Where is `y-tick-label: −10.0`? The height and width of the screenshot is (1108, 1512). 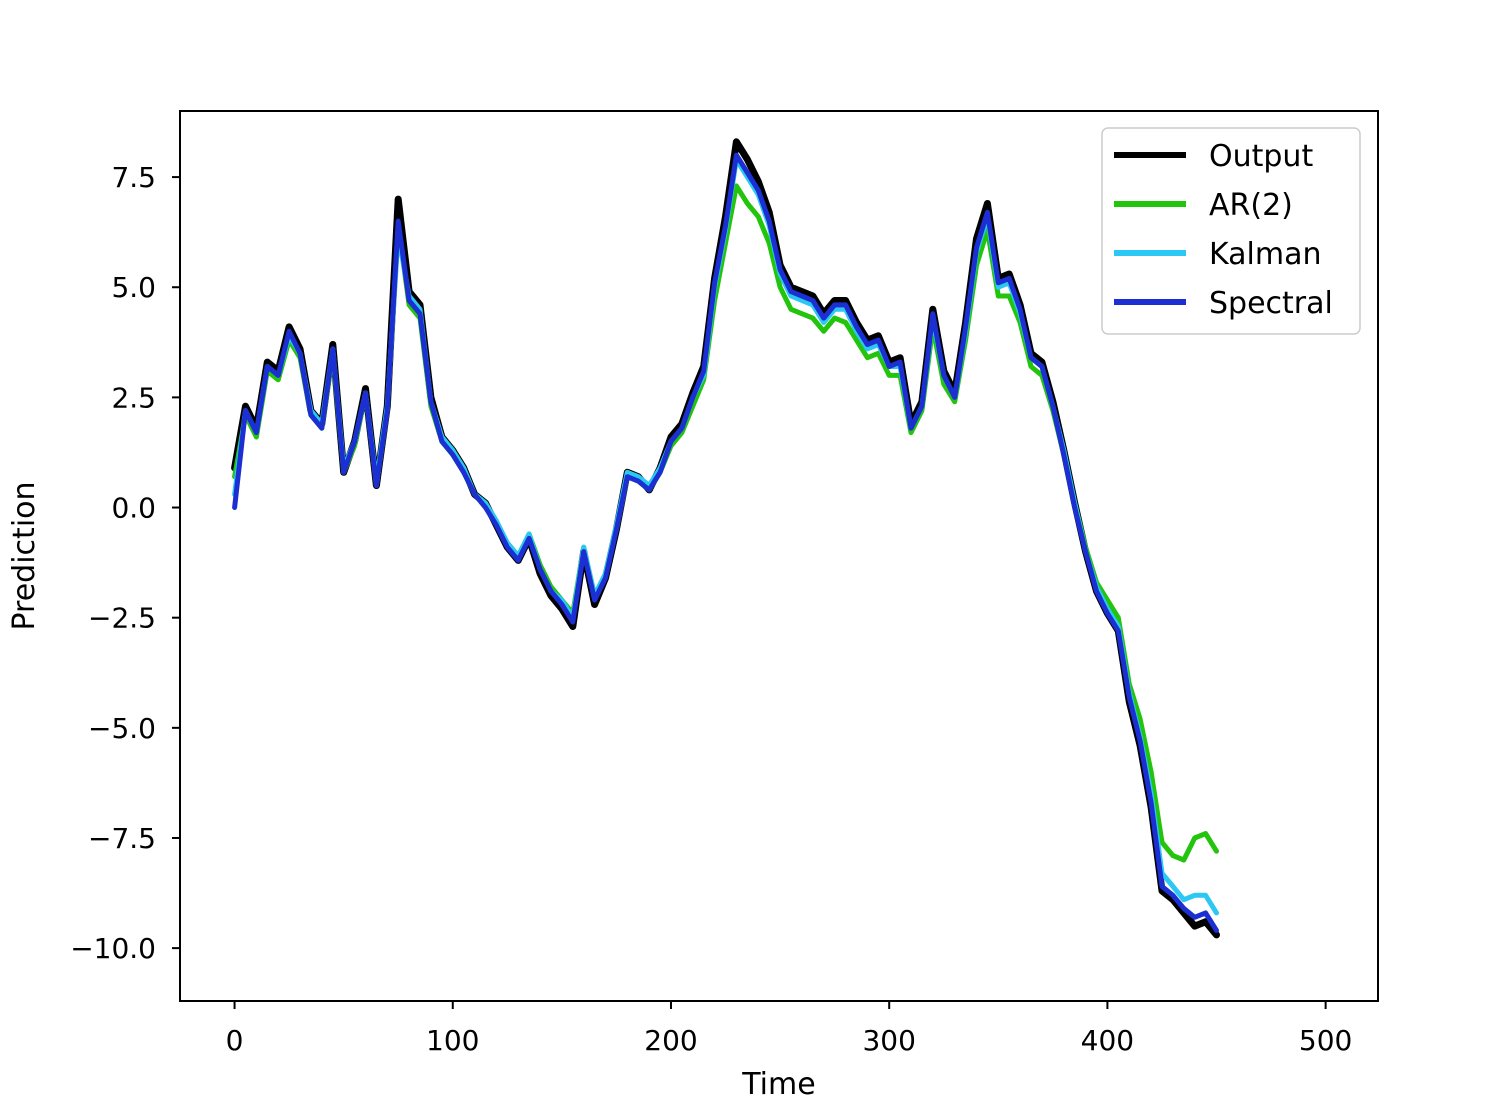 y-tick-label: −10.0 is located at coordinates (113, 948).